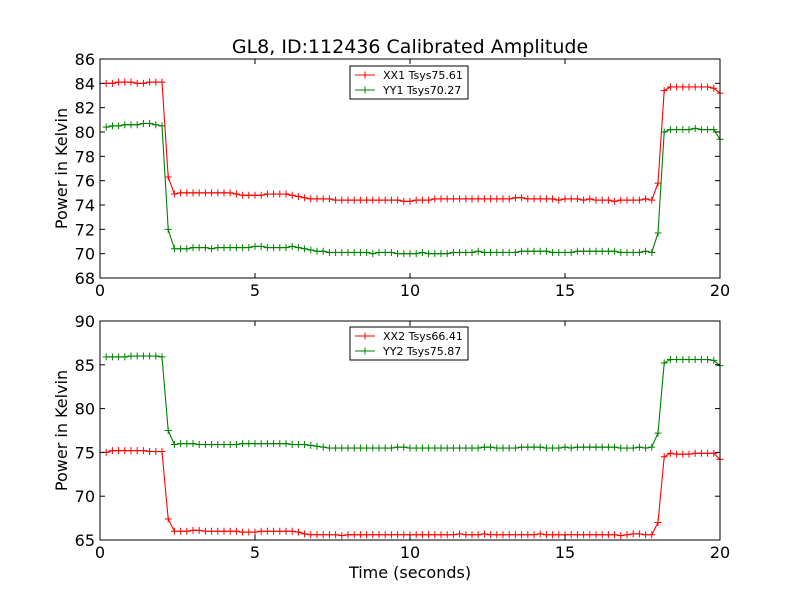  Describe the element at coordinates (85, 365) in the screenshot. I see `y-tick-label: 85` at that location.